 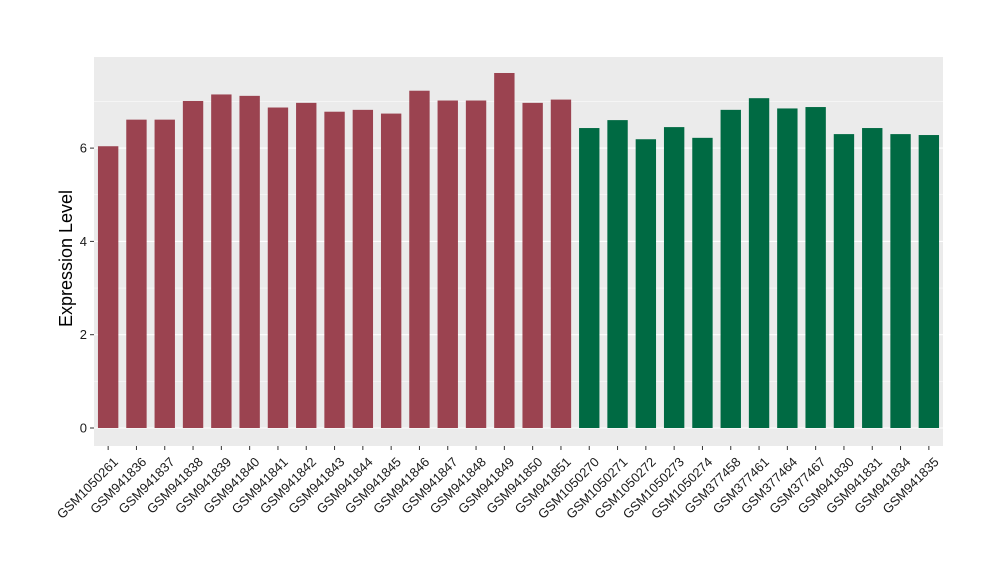 I want to click on bar-GSM1050273, so click(x=674, y=278).